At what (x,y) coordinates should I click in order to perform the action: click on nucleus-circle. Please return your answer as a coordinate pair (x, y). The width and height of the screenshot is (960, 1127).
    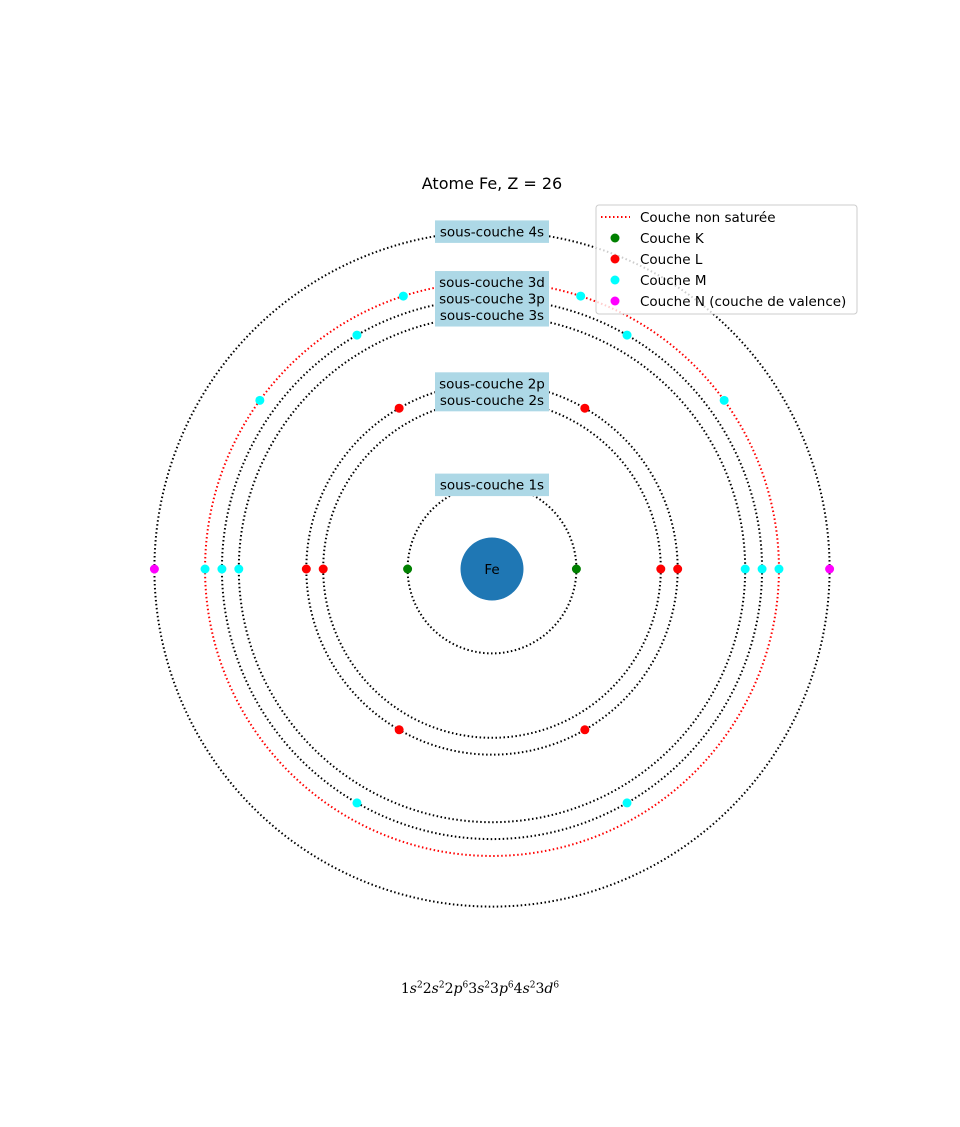
    Looking at the image, I should click on (492, 569).